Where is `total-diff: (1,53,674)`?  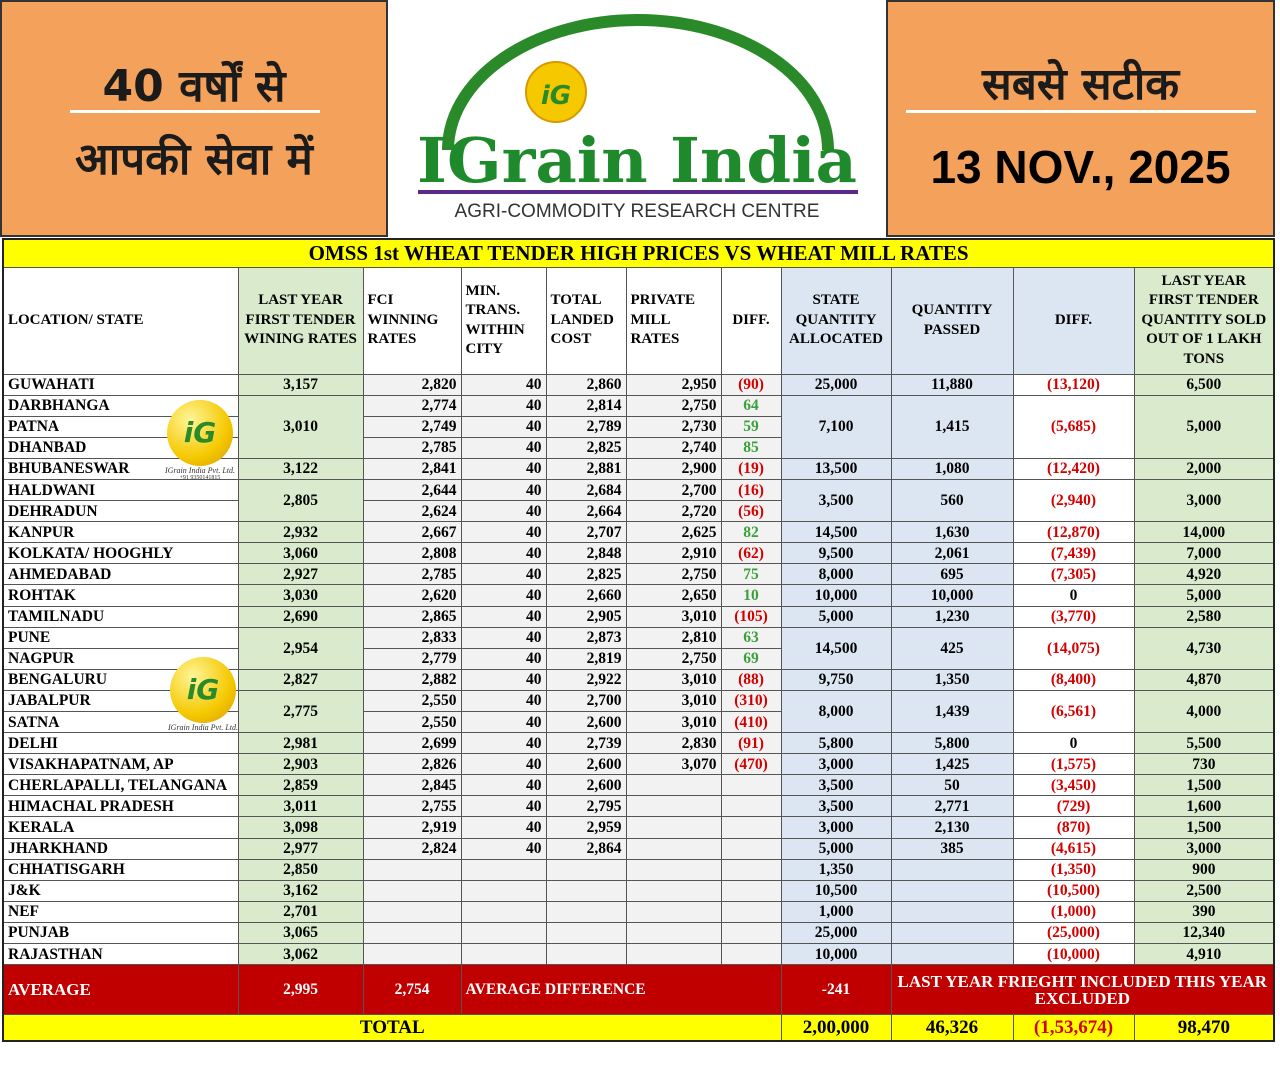 total-diff: (1,53,674) is located at coordinates (1073, 1028).